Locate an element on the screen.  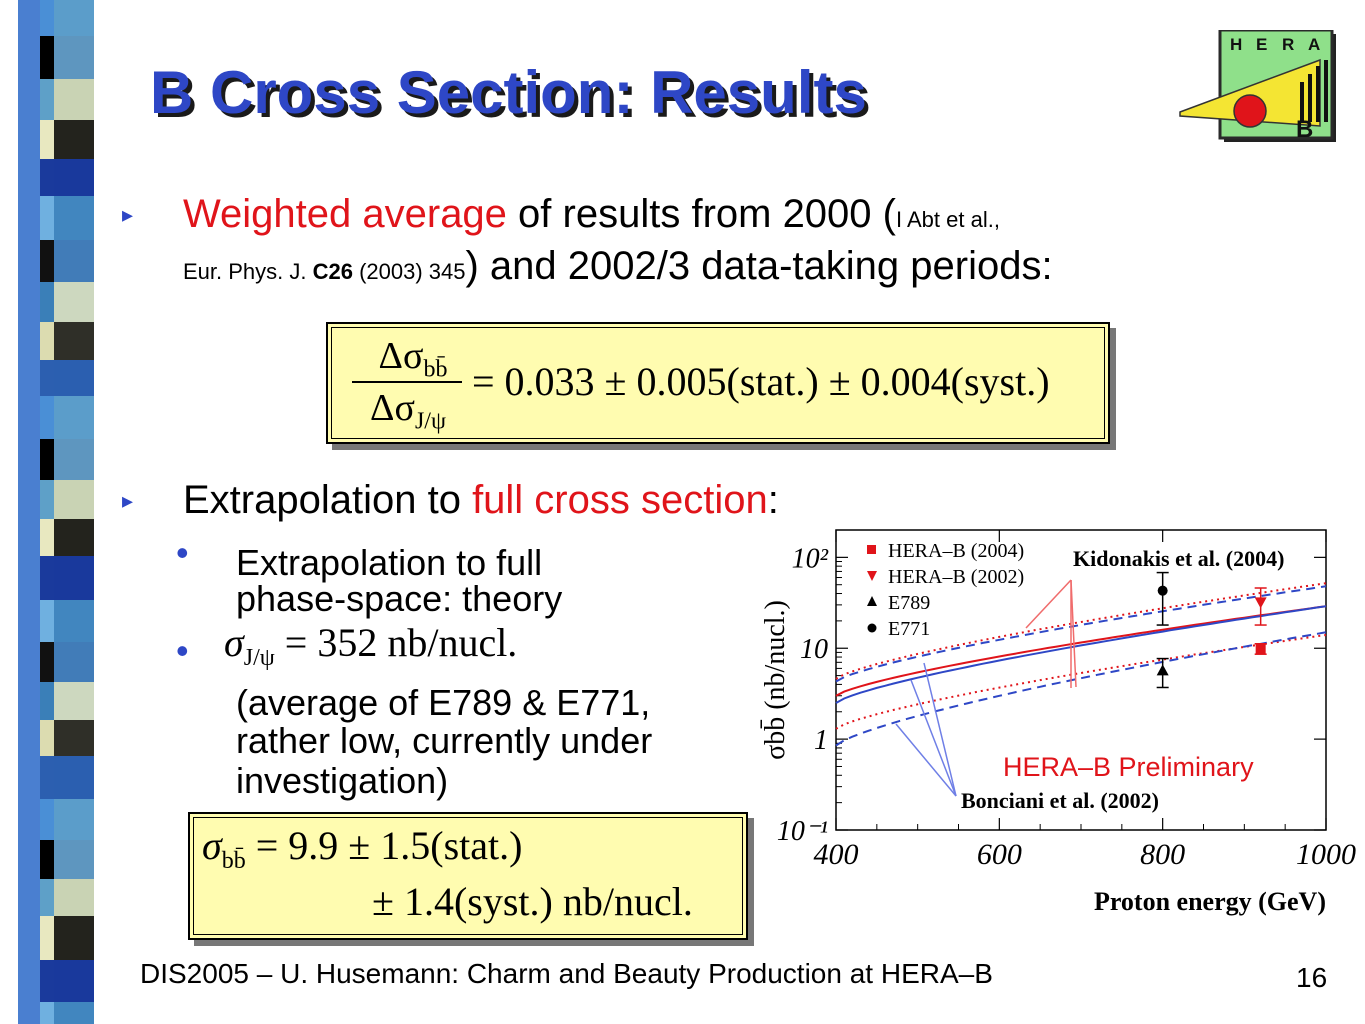
logo-letter-a: A is located at coordinates (1314, 44).